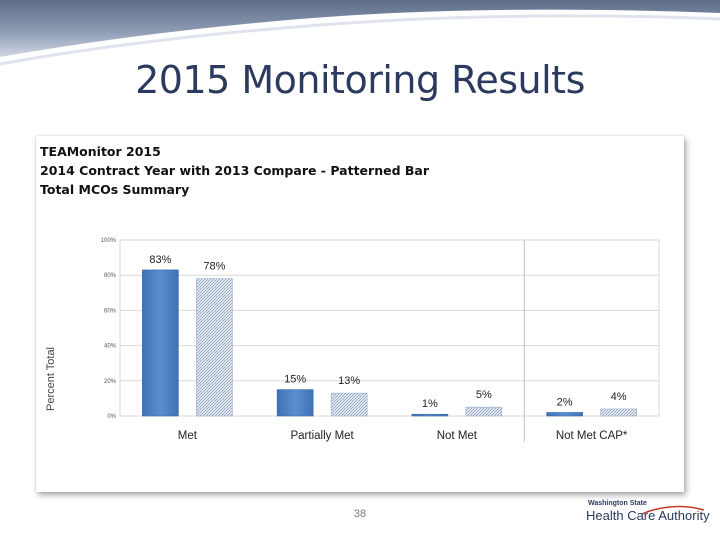 Image resolution: width=720 pixels, height=540 pixels. What do you see at coordinates (51, 379) in the screenshot?
I see `y-axis-title: Percent Total` at bounding box center [51, 379].